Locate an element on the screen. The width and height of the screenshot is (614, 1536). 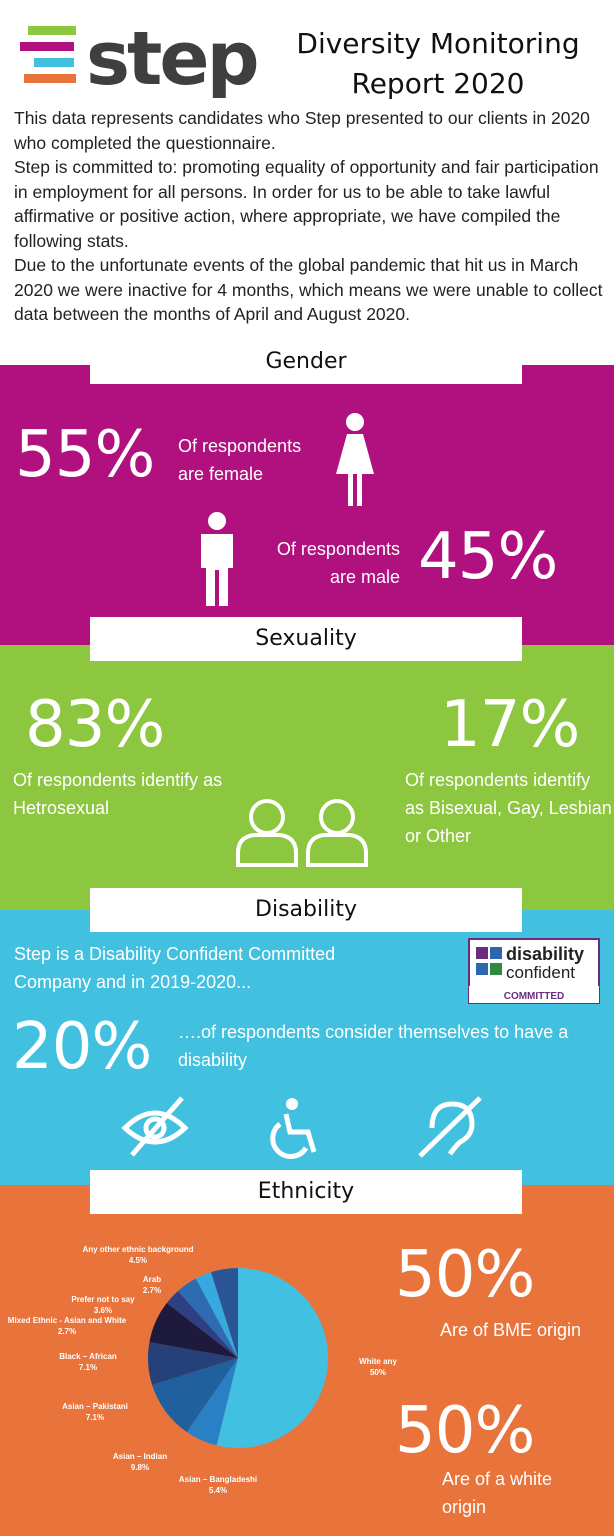
people-icon is located at coordinates (302, 833).